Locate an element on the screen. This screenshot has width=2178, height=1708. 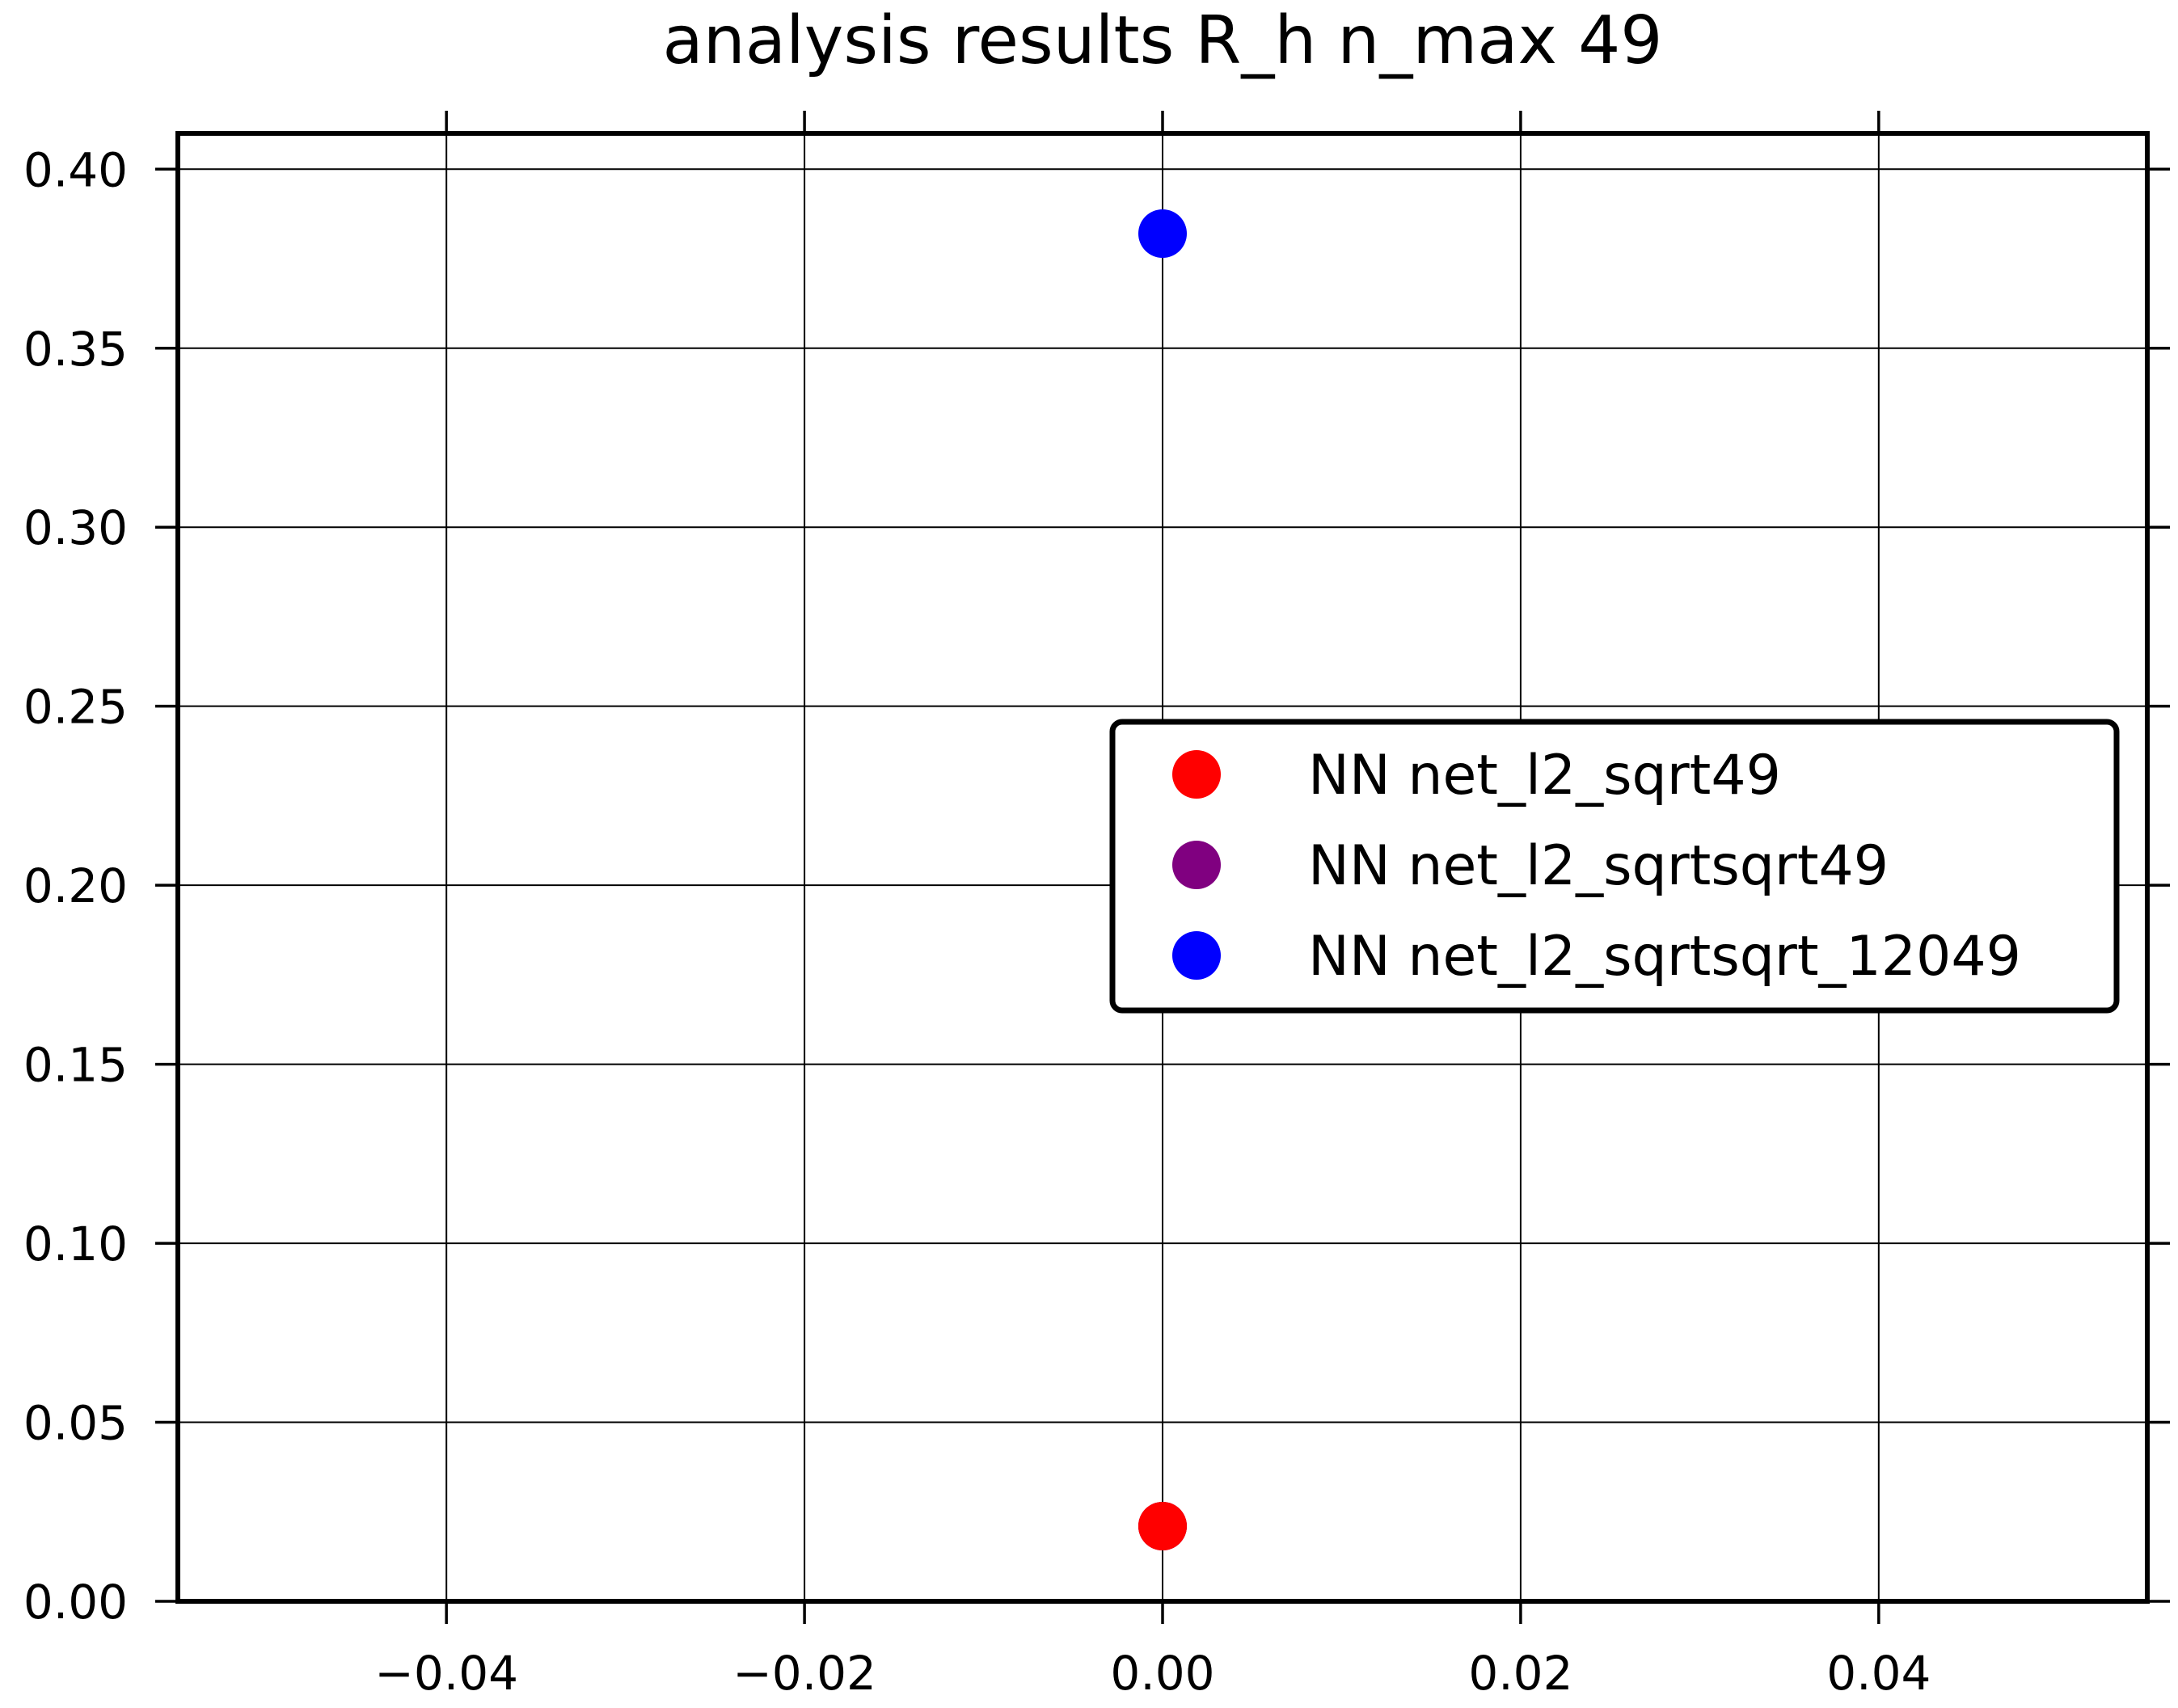
y-tick-label: 0.00 is located at coordinates (75, 1602).